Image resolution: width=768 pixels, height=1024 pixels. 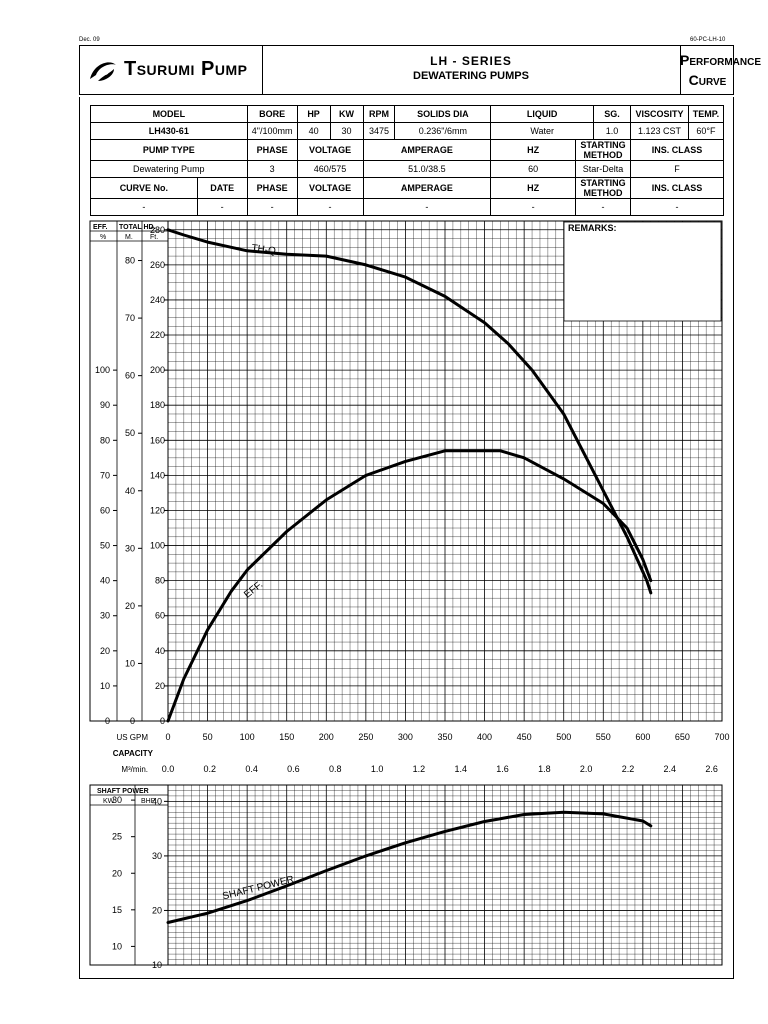 I want to click on eff-tick-label: 10, so click(x=105, y=686).